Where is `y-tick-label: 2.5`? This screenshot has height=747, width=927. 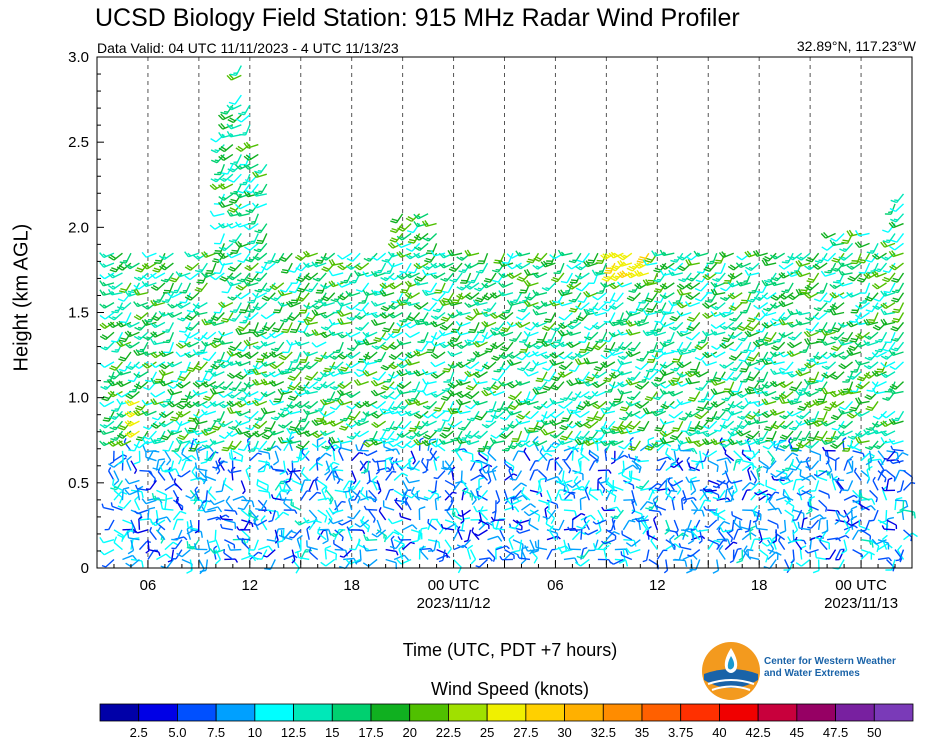
y-tick-label: 2.5 is located at coordinates (78, 142).